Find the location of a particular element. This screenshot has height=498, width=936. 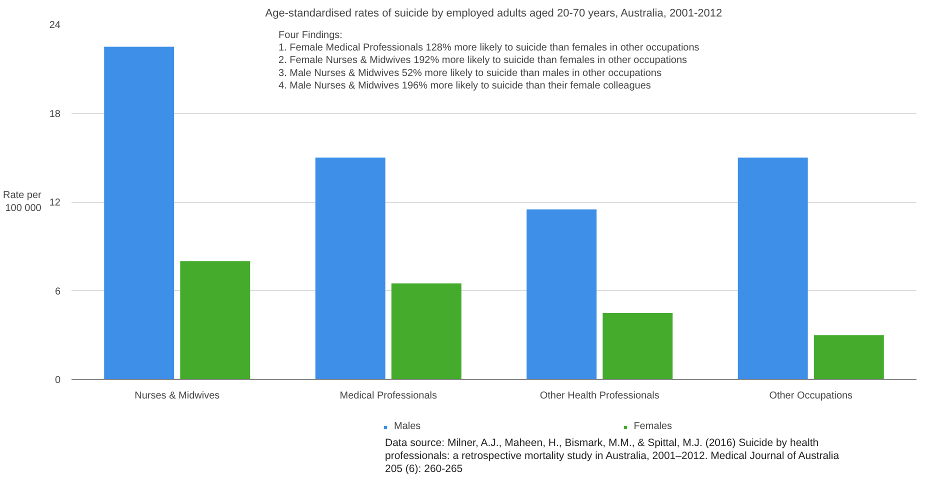

y-tick-label: 18 is located at coordinates (55, 114).